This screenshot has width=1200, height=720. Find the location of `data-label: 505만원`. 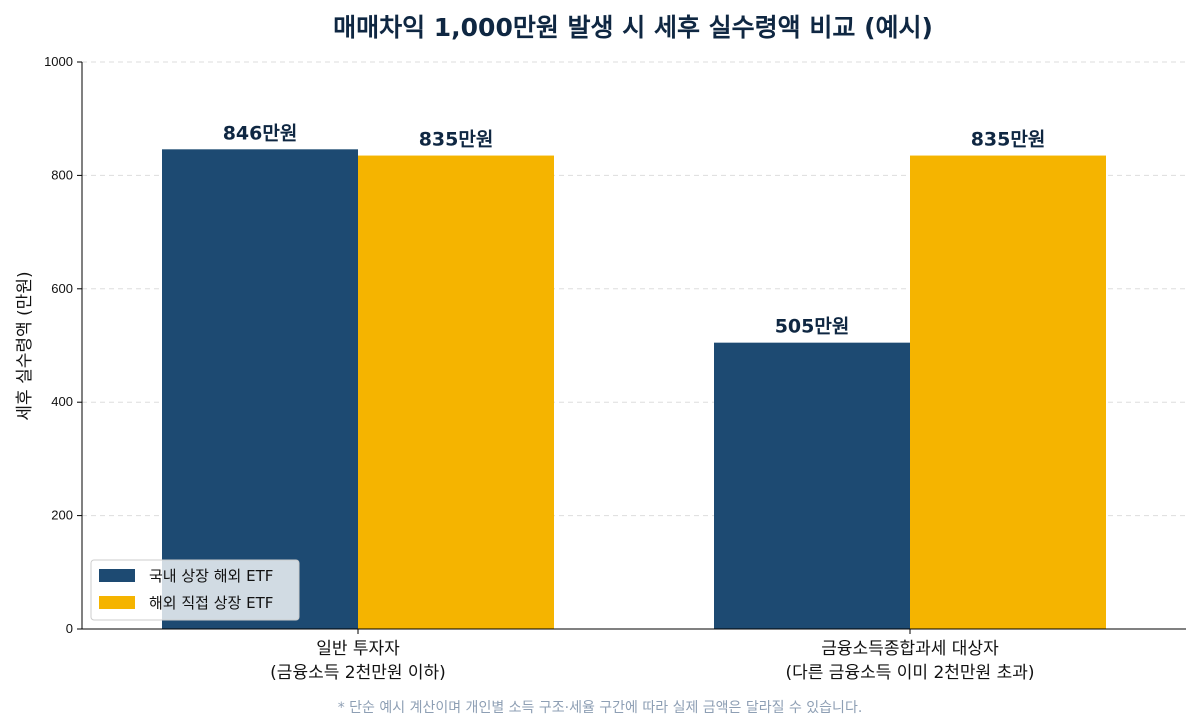

data-label: 505만원 is located at coordinates (812, 327).